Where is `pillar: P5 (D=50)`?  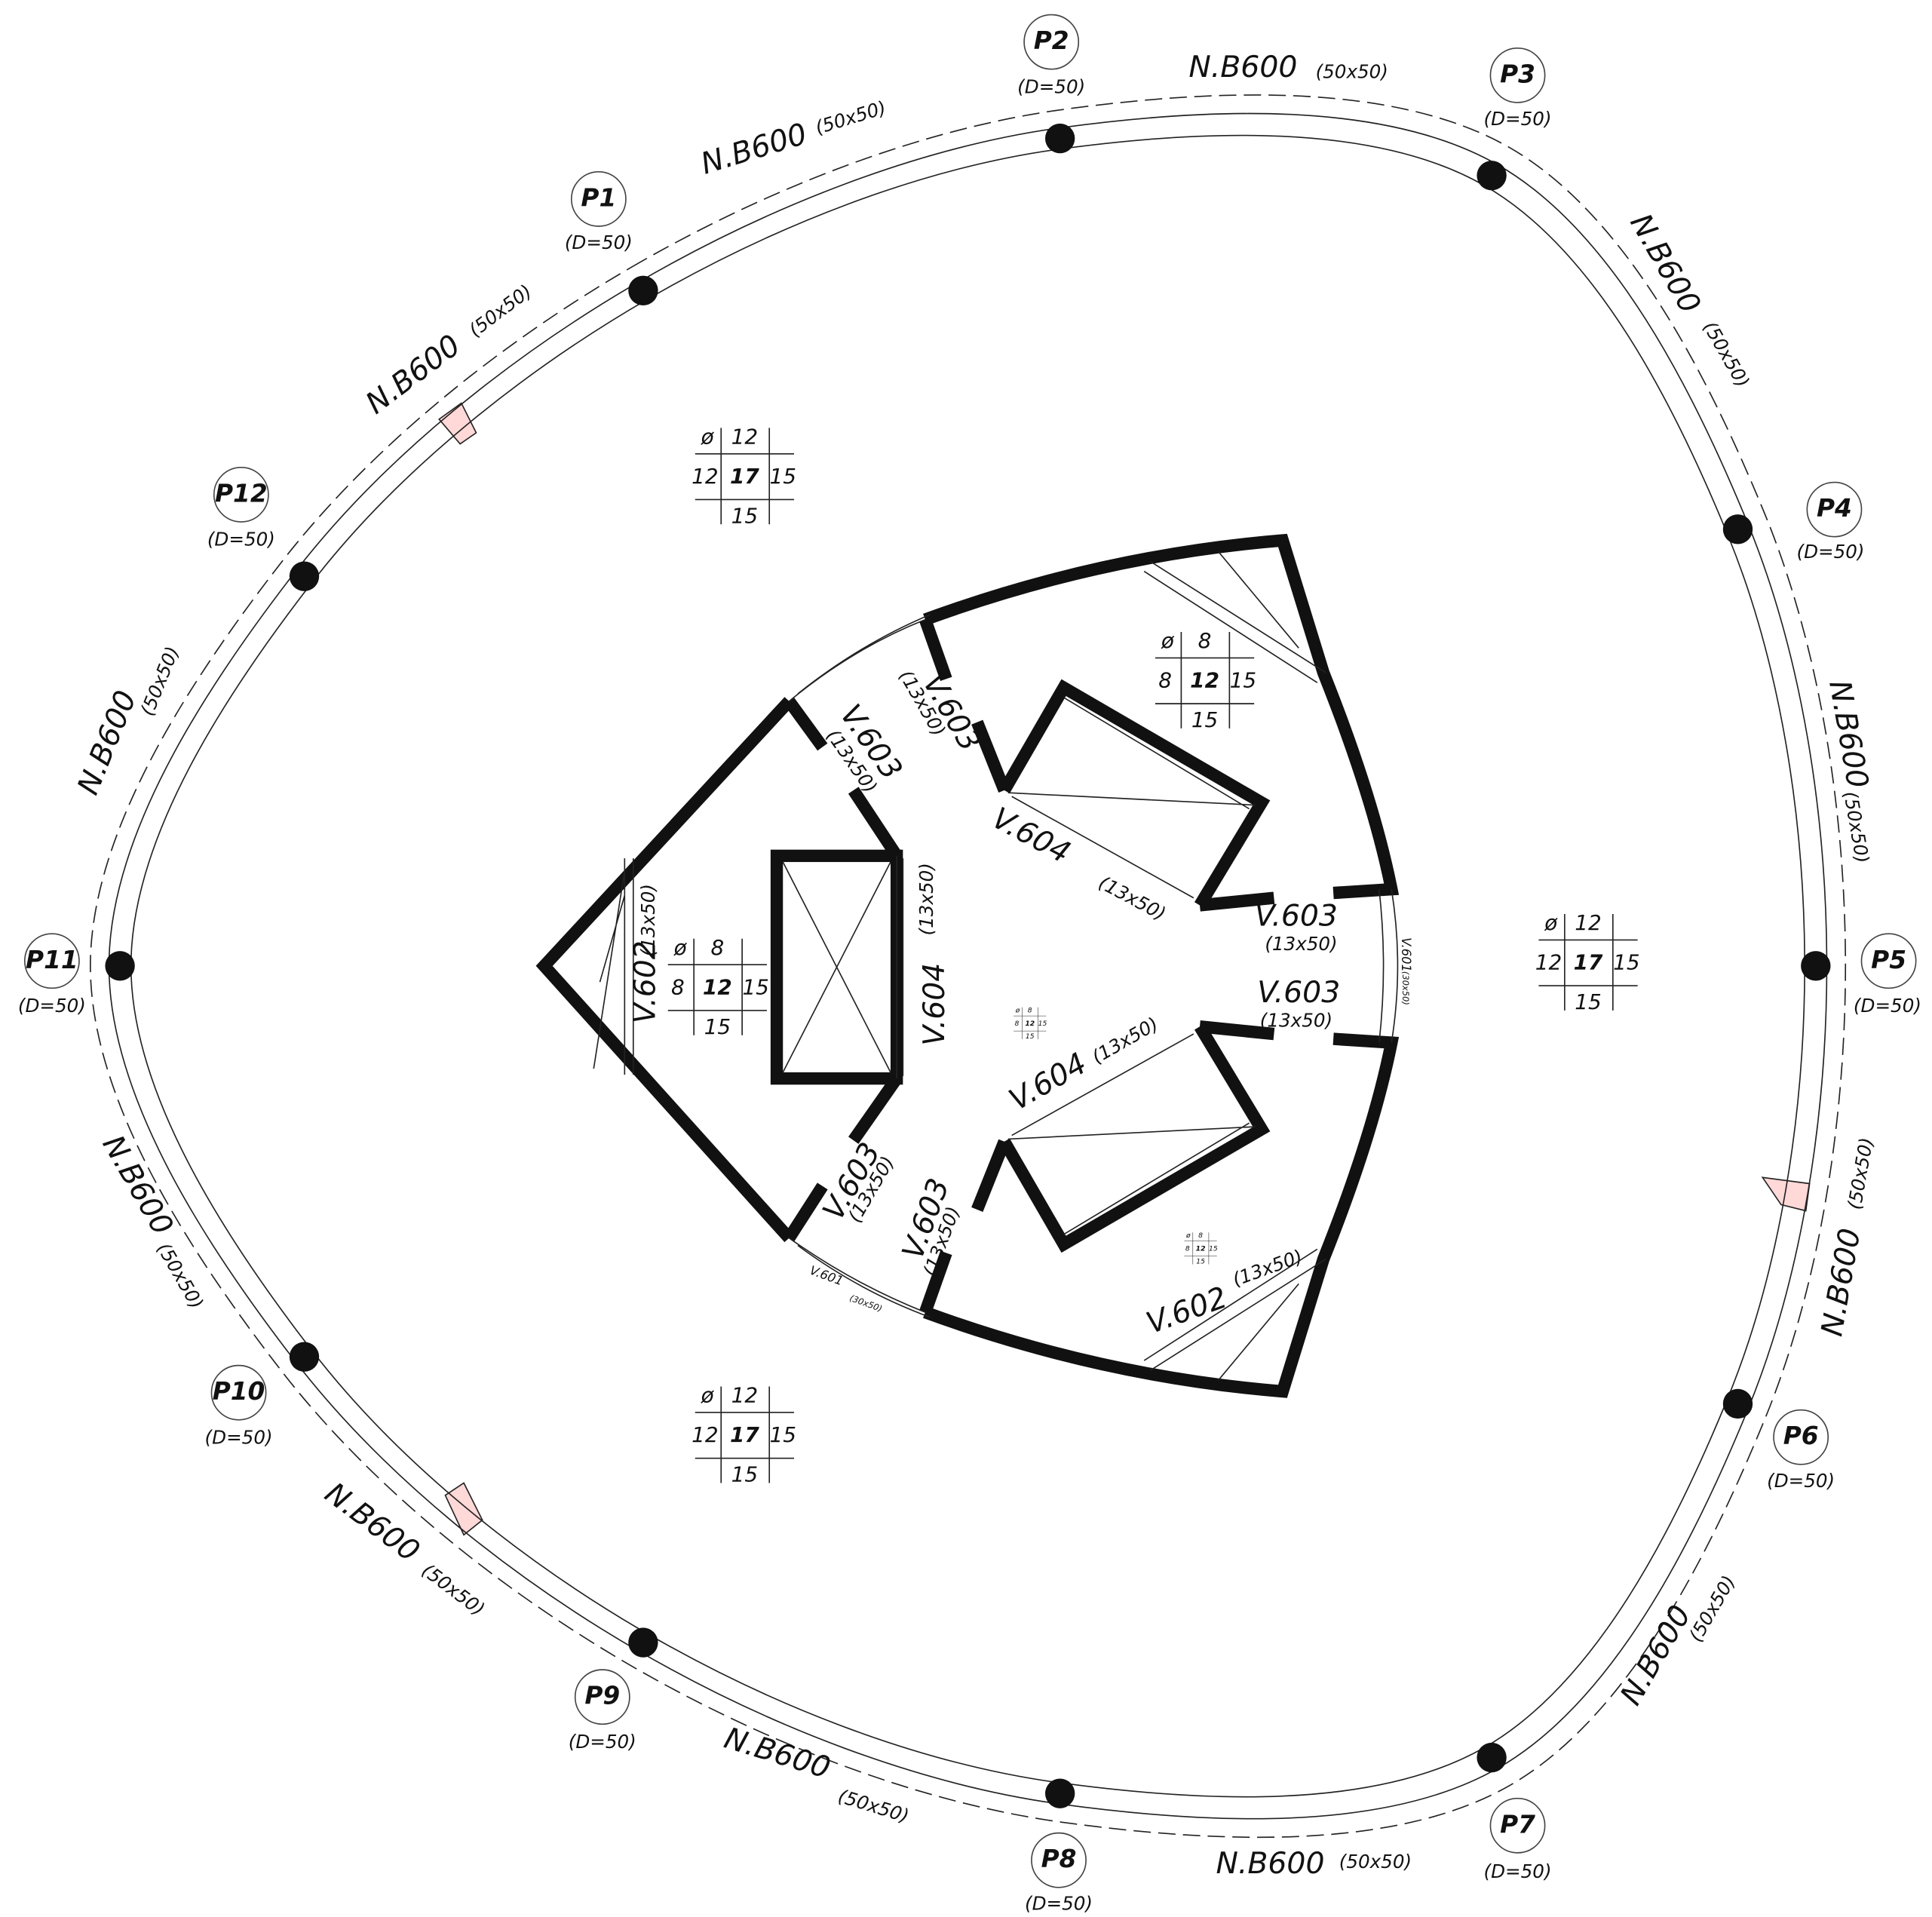 pillar: P5 (D=50) is located at coordinates (1861, 975).